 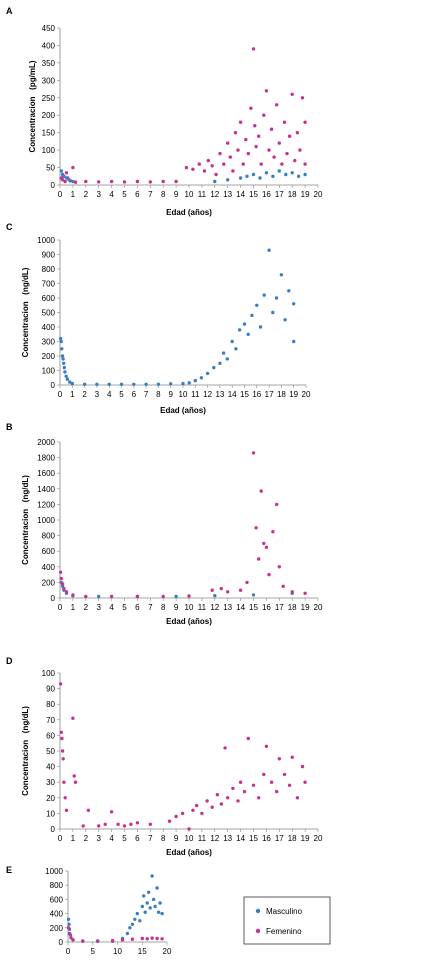 I want to click on x-tick-label: 19, so click(x=305, y=607).